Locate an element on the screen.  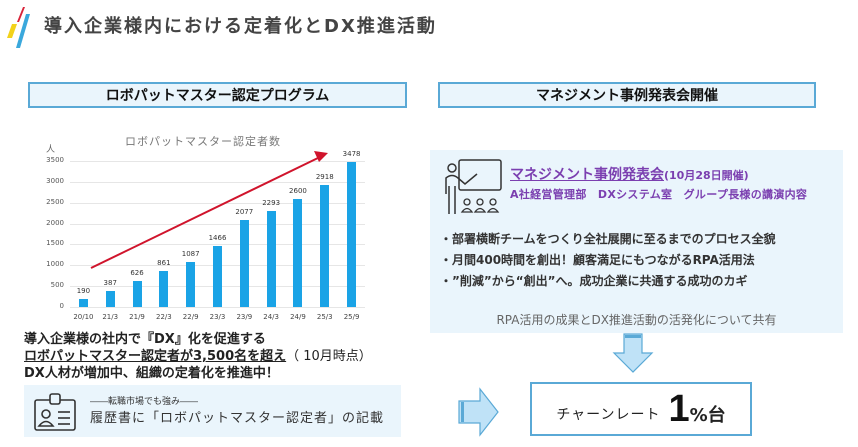
resume-strength-box: ――転職市場でも強み―― 履歴書に「ロボパットマスター認定者」の記載 is located at coordinates (212, 411).